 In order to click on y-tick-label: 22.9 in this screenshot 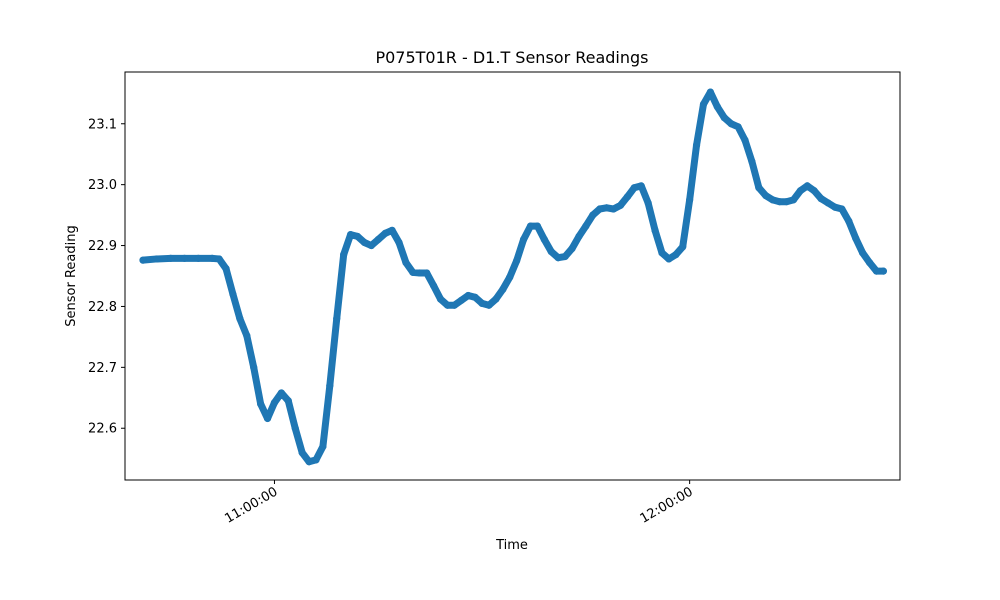, I will do `click(102, 246)`.